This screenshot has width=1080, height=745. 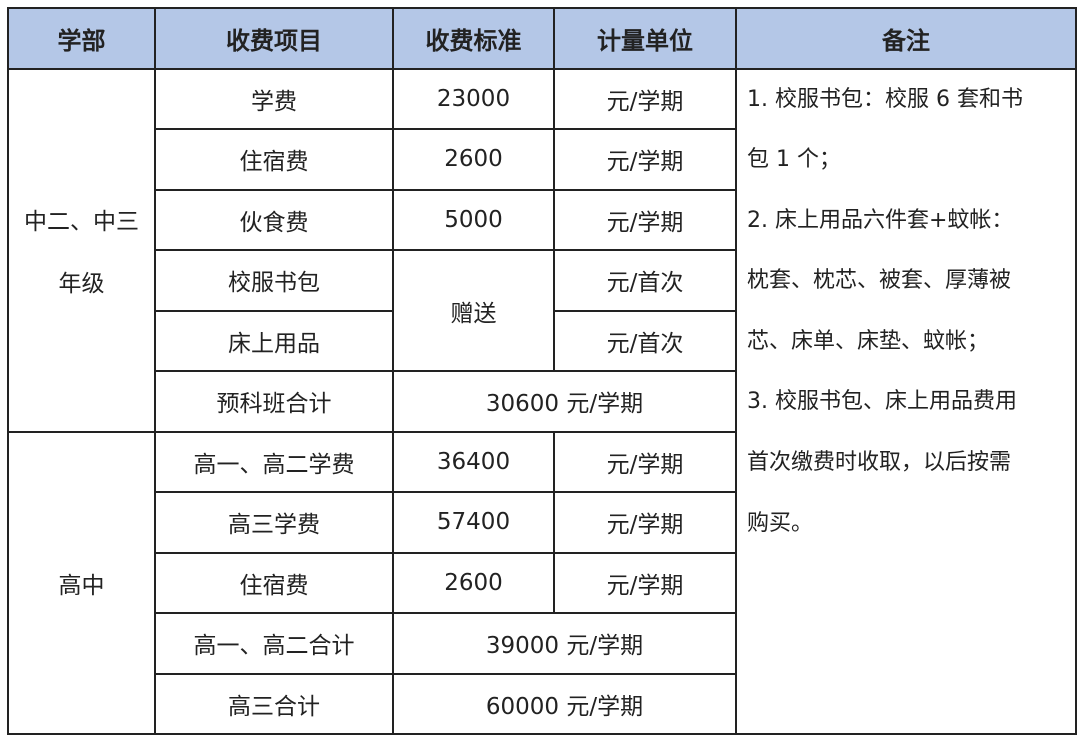 I want to click on note-line: 包 1 个；, so click(x=794, y=160).